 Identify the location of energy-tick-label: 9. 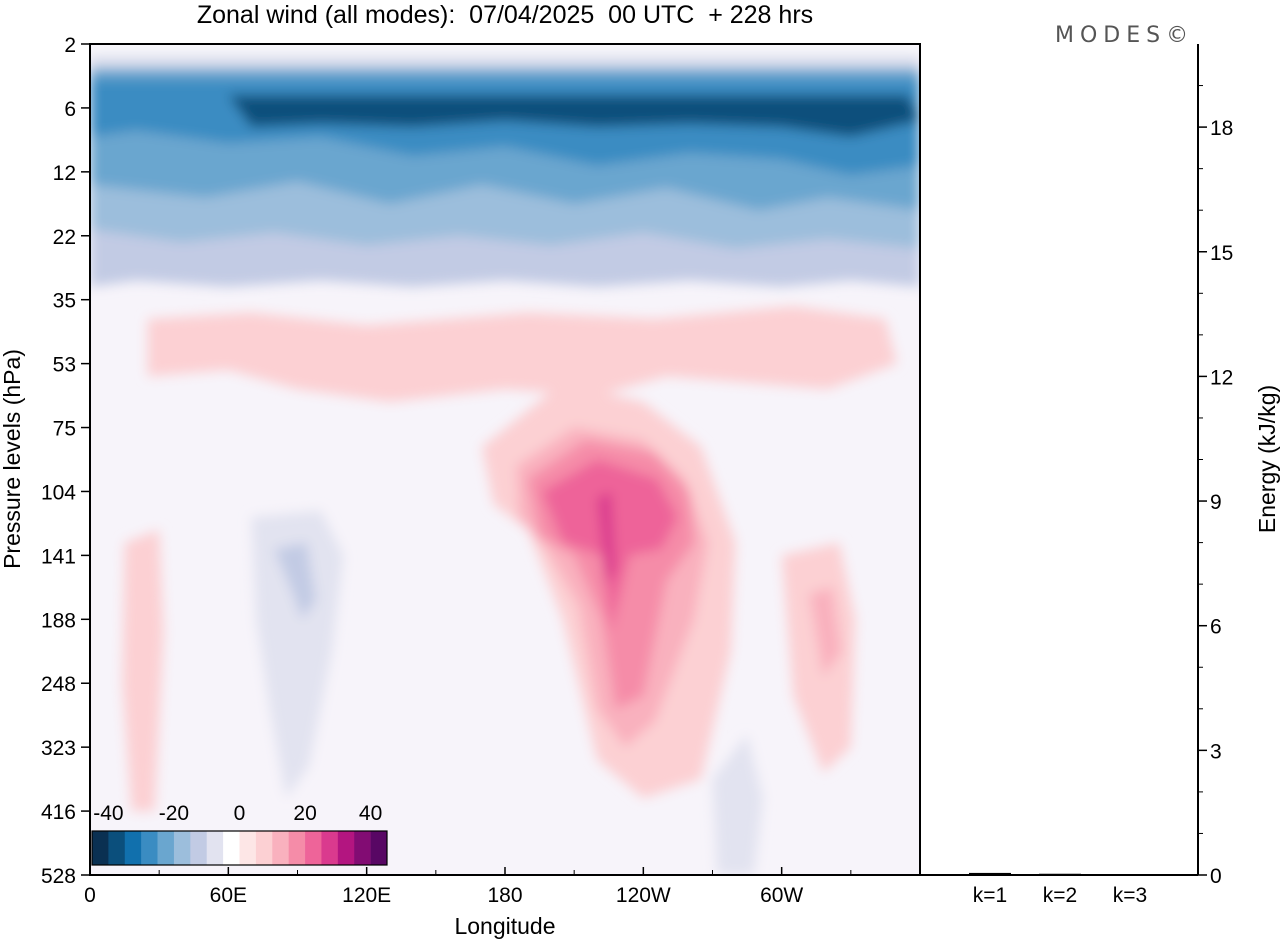
(1216, 502).